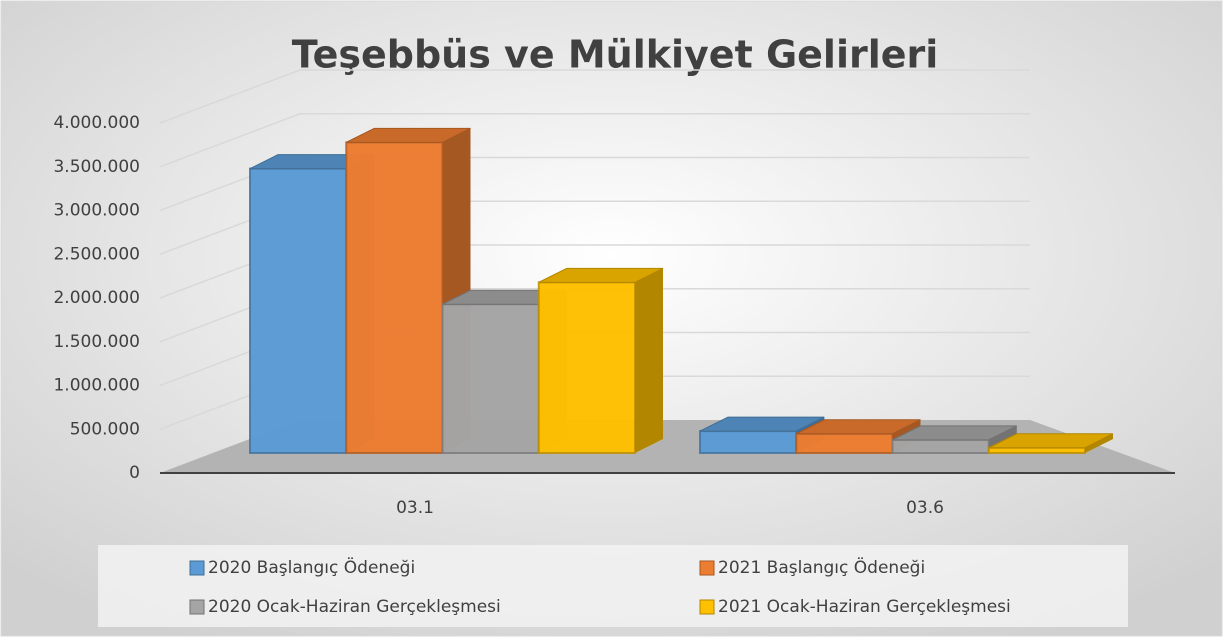  What do you see at coordinates (821, 567) in the screenshot?
I see `legend-label: 2021 Başlangıç Ödeneği` at bounding box center [821, 567].